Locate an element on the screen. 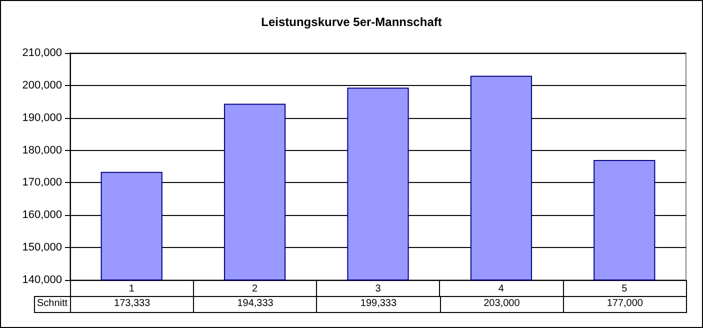  y-tick-label: 170,000 is located at coordinates (42, 182).